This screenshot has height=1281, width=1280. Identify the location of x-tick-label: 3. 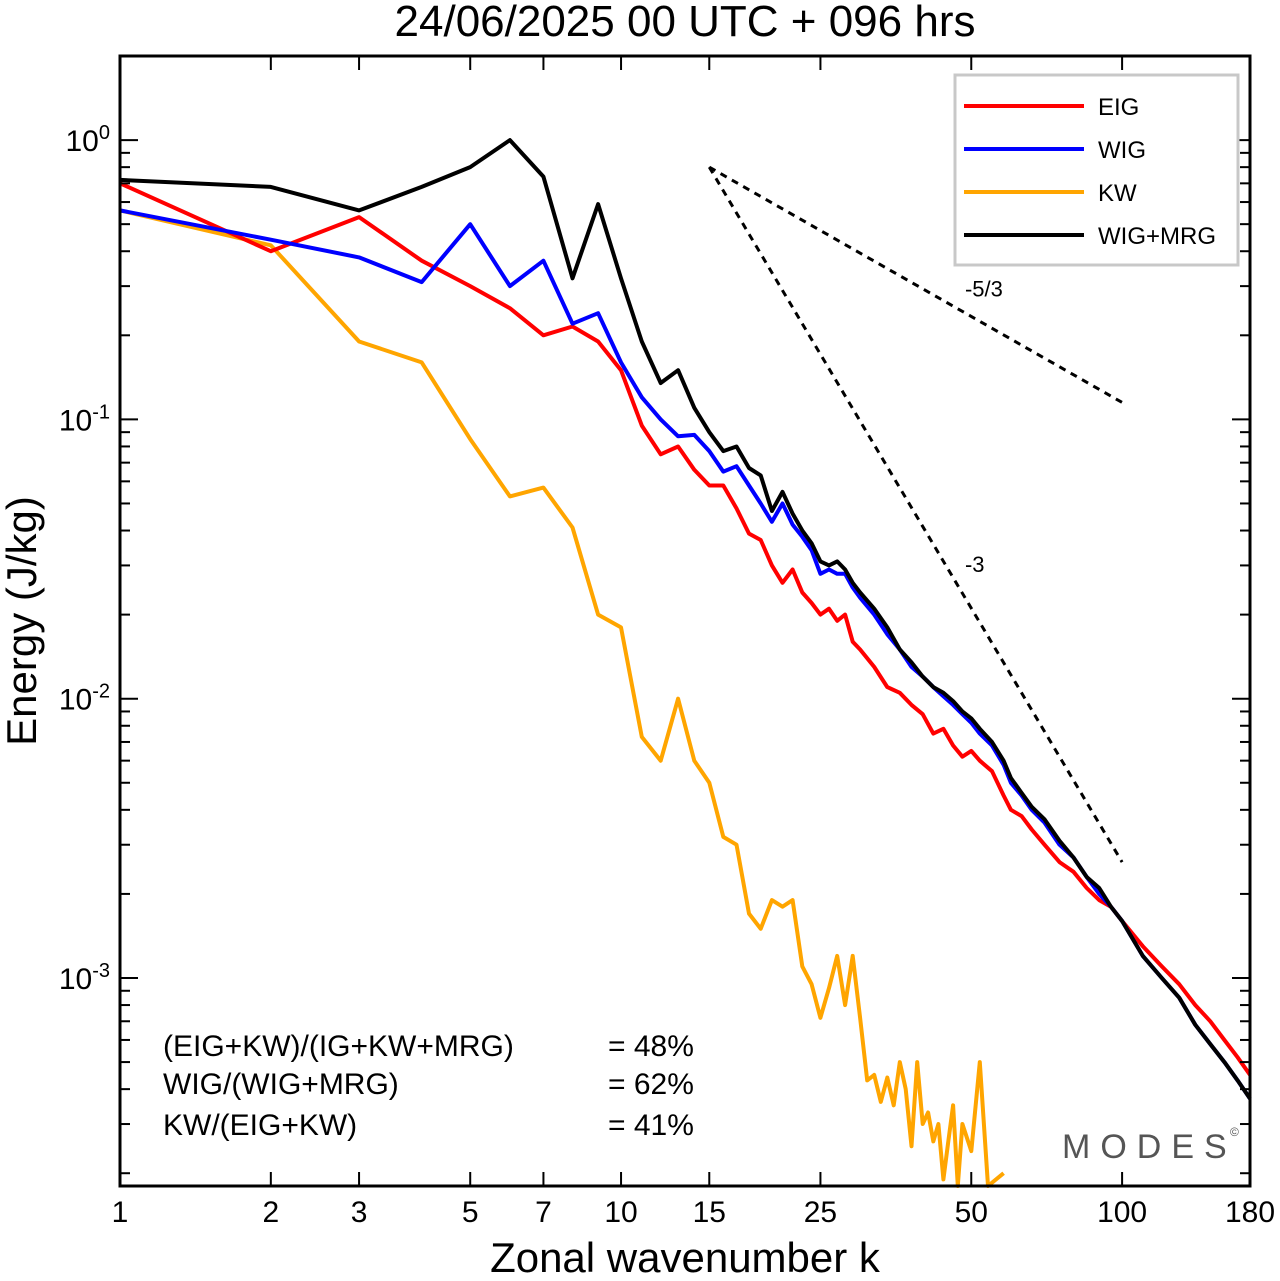
(359, 1212).